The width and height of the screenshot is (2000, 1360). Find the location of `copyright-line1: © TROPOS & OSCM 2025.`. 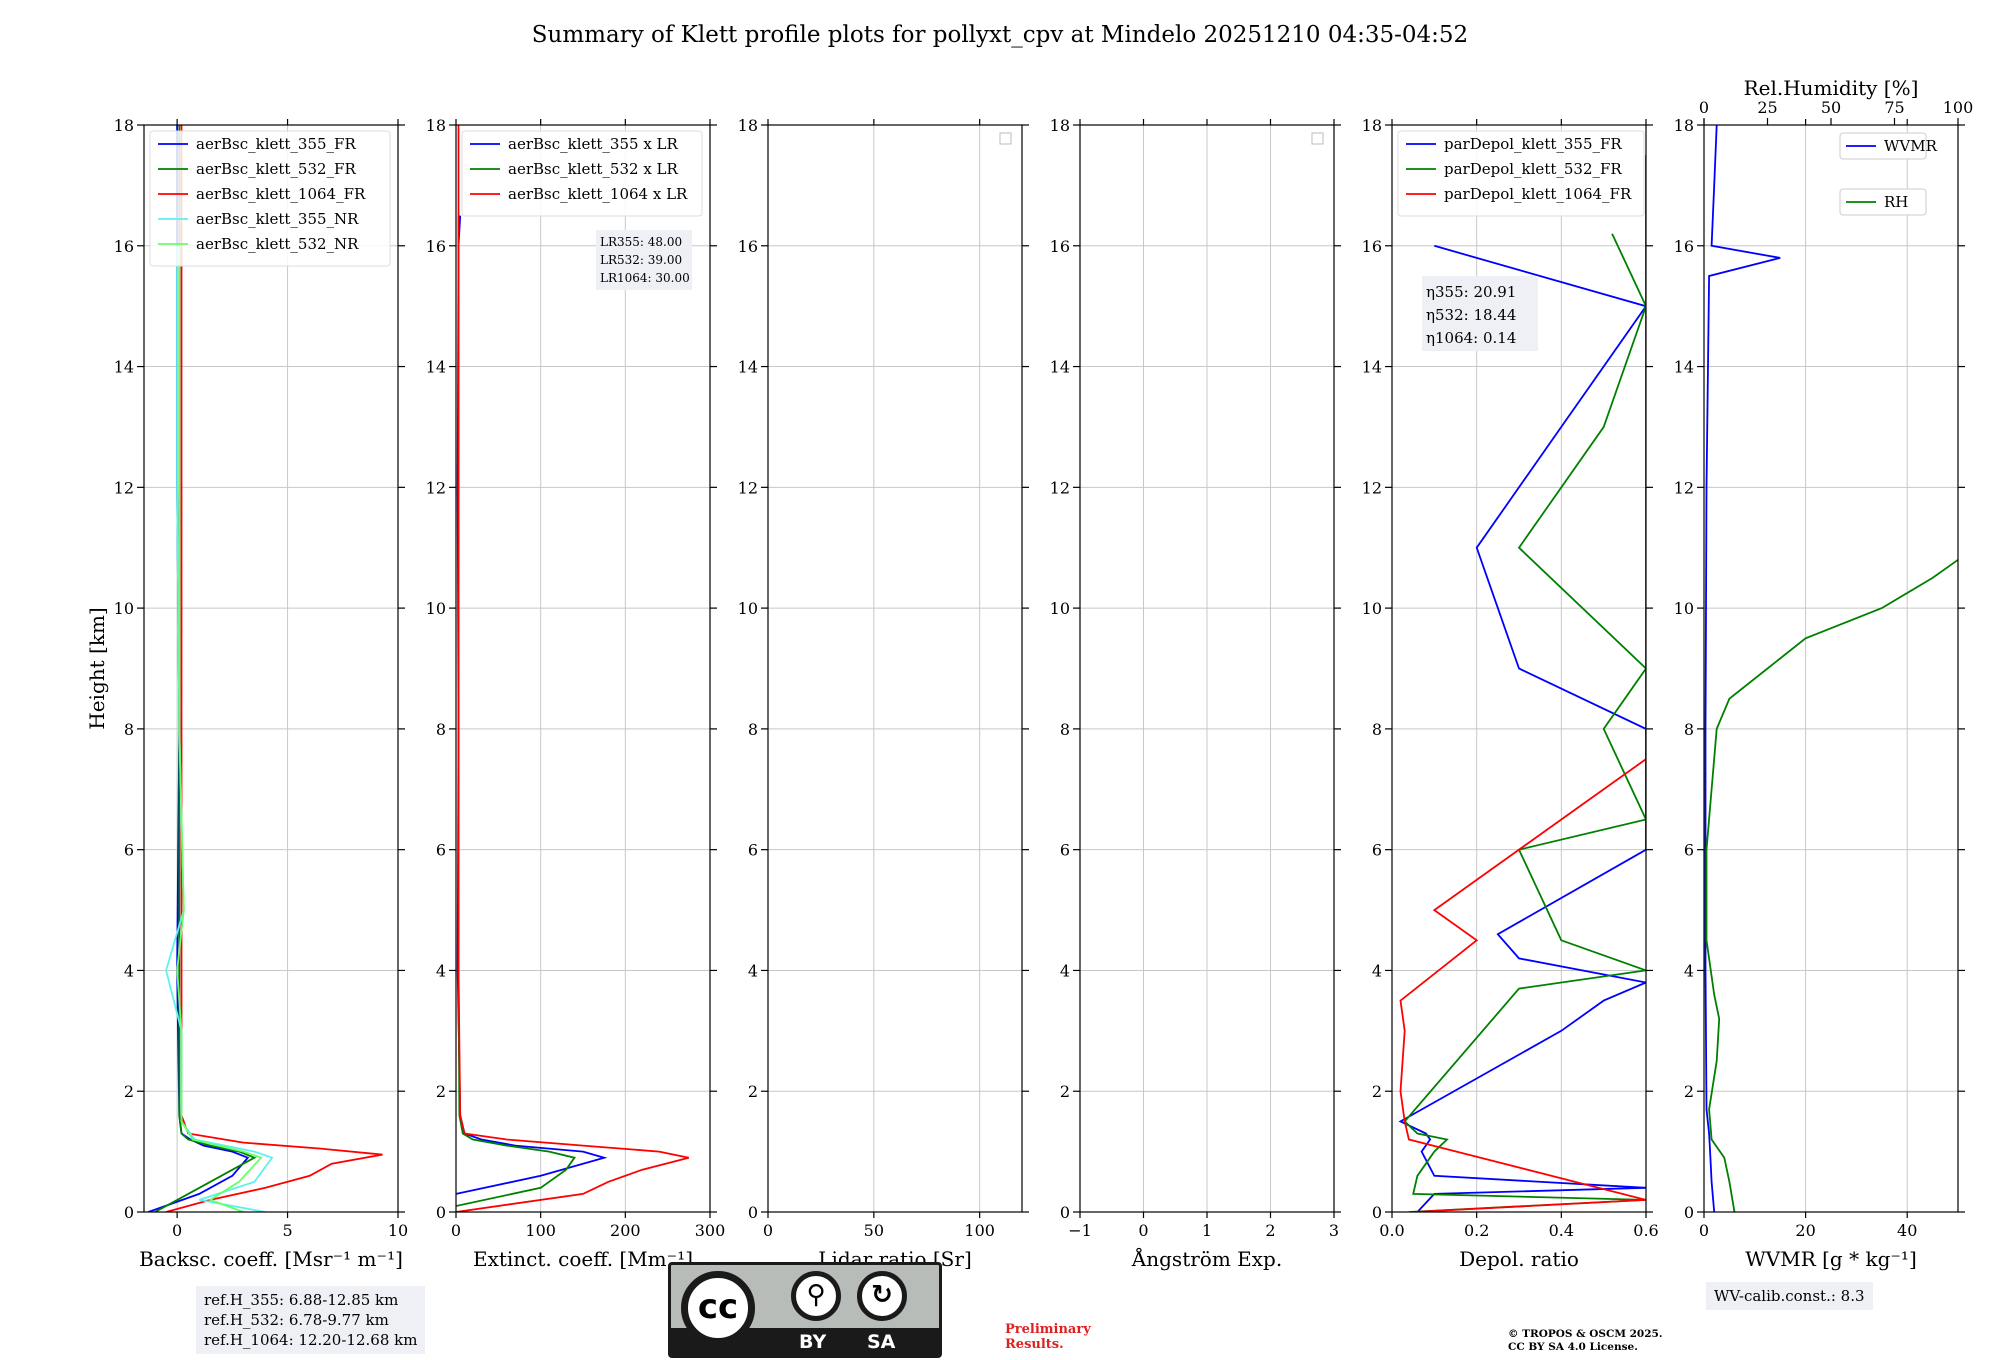

copyright-line1: © TROPOS & OSCM 2025. is located at coordinates (1585, 1334).